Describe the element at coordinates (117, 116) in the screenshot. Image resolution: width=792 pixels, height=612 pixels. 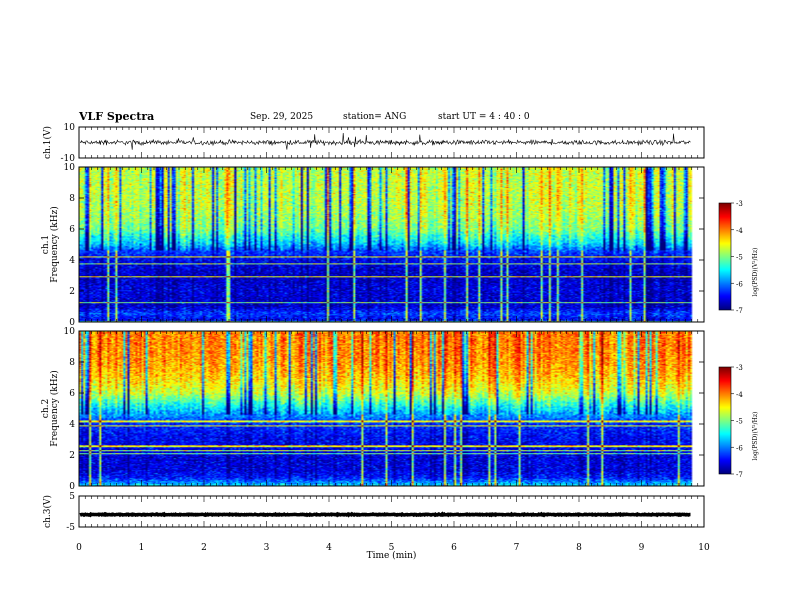
I see `chart-title: VLF Spectra` at that location.